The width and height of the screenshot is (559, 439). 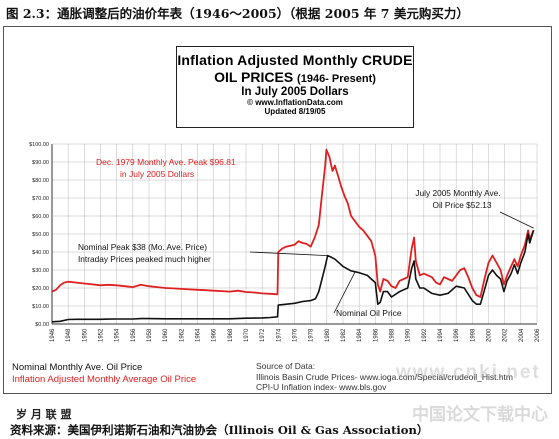 I want to click on x-tick-label-group: 1986, so click(x=376, y=335).